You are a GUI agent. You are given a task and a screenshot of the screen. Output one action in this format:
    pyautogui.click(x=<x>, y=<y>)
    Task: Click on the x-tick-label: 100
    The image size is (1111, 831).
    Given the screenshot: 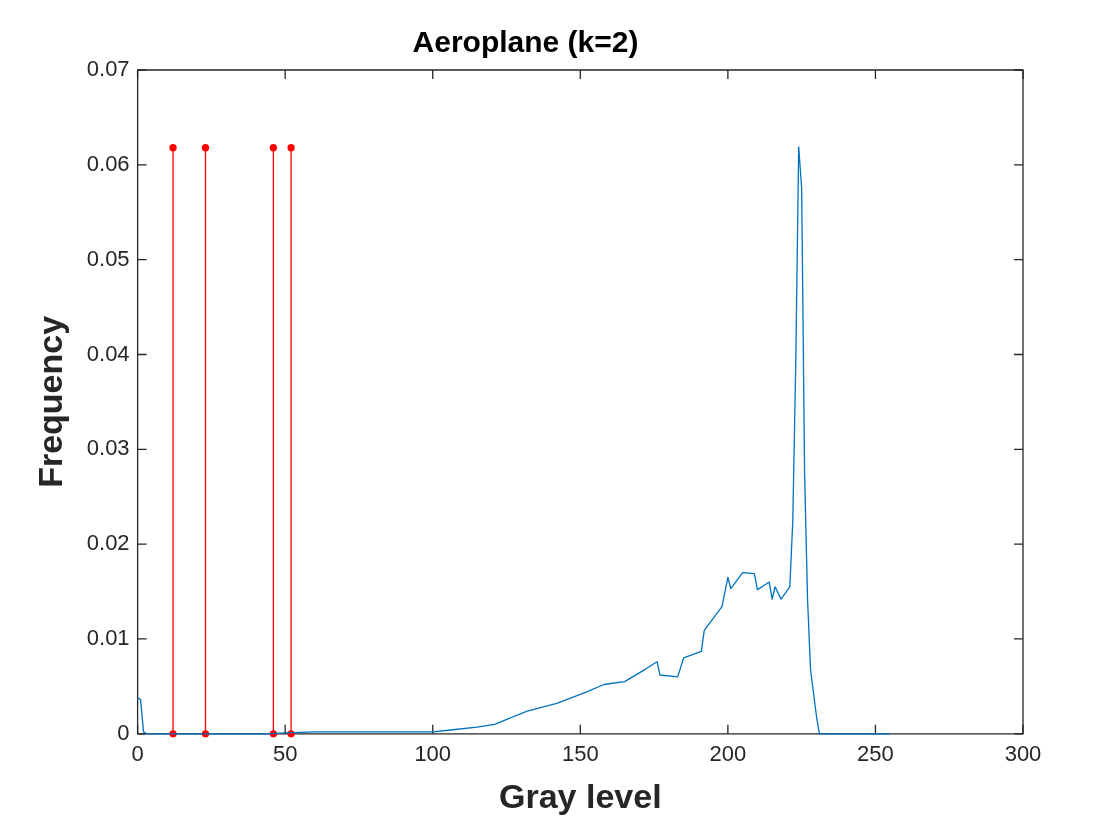 What is the action you would take?
    pyautogui.click(x=433, y=754)
    